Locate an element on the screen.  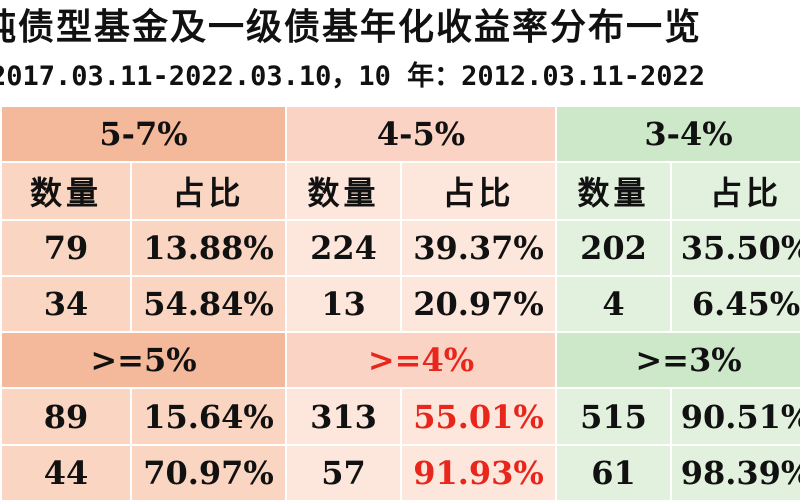
ratio-cell: 35.50% is located at coordinates (735, 248).